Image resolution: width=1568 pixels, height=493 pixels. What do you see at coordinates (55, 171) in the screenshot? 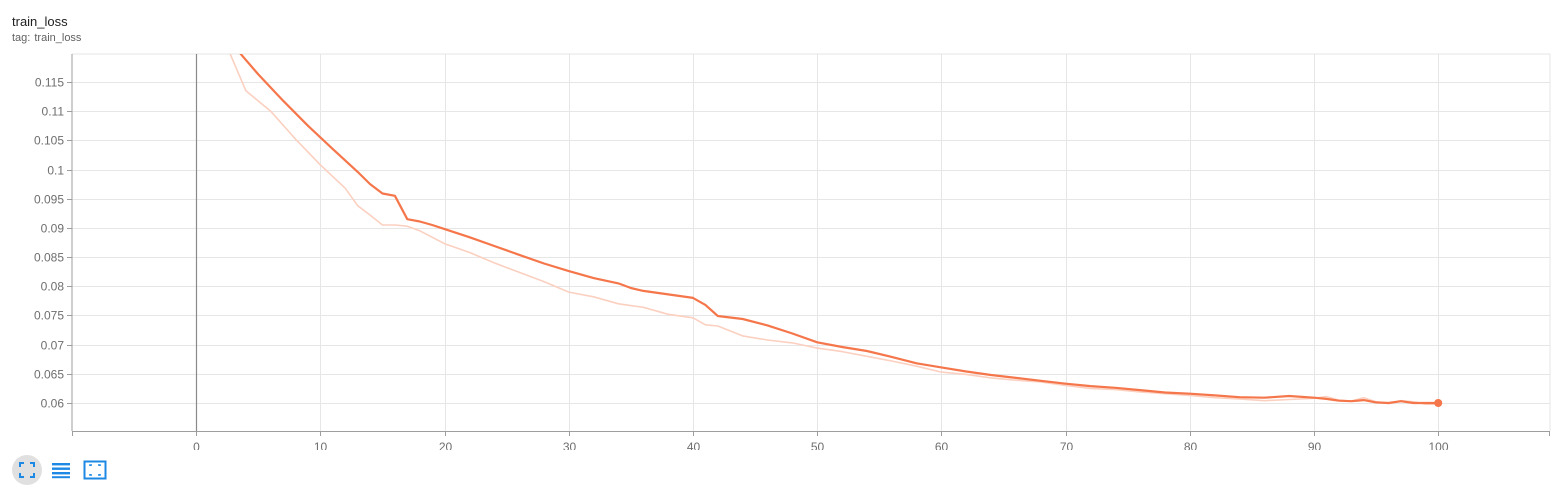
I see `y-tick-label: 0.1` at bounding box center [55, 171].